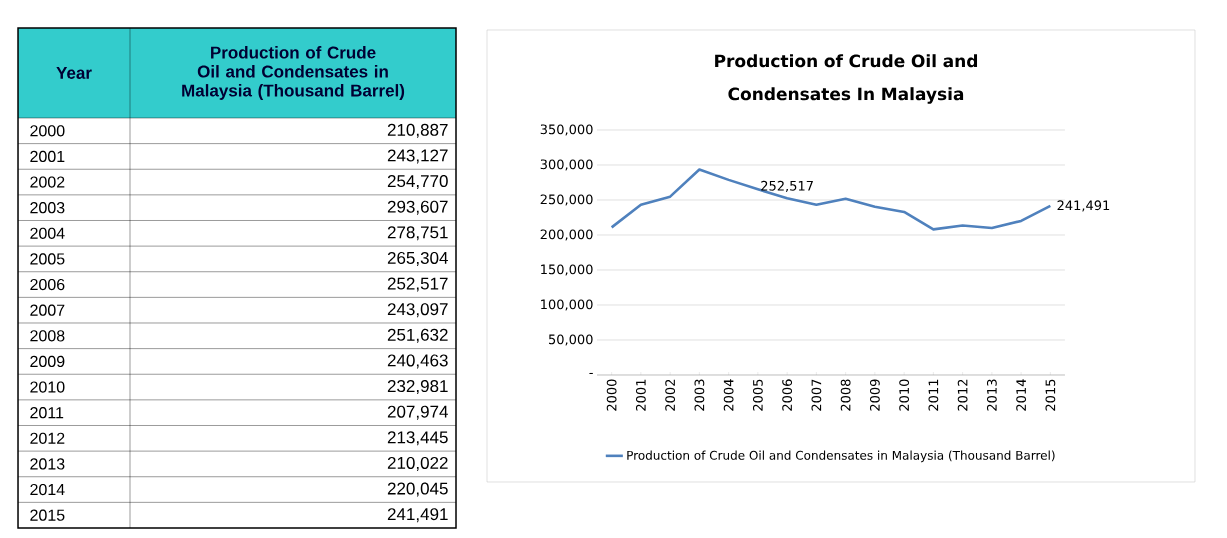 The width and height of the screenshot is (1227, 538). Describe the element at coordinates (566, 130) in the screenshot. I see `y-tick-label: 350,000` at that location.